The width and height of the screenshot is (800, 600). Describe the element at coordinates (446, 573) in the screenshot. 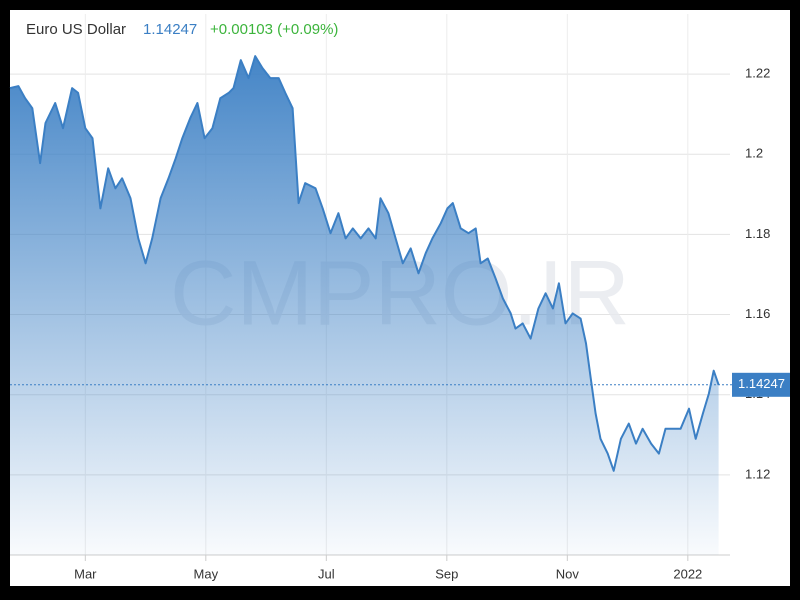

I see `x-tick-label: Sep` at that location.